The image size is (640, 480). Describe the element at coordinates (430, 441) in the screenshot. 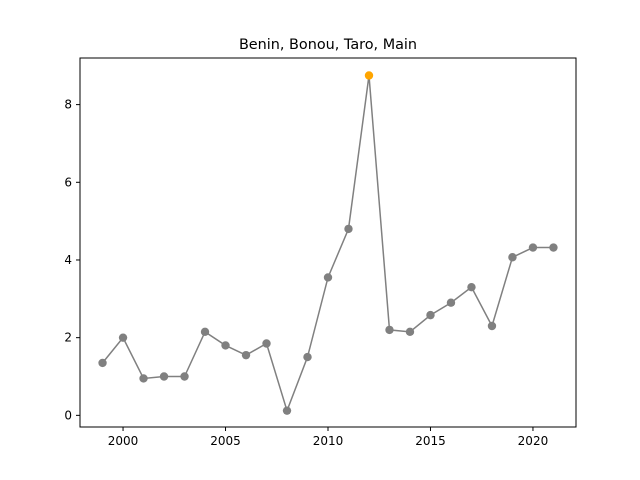

I see `x-tick-label: 2015` at that location.